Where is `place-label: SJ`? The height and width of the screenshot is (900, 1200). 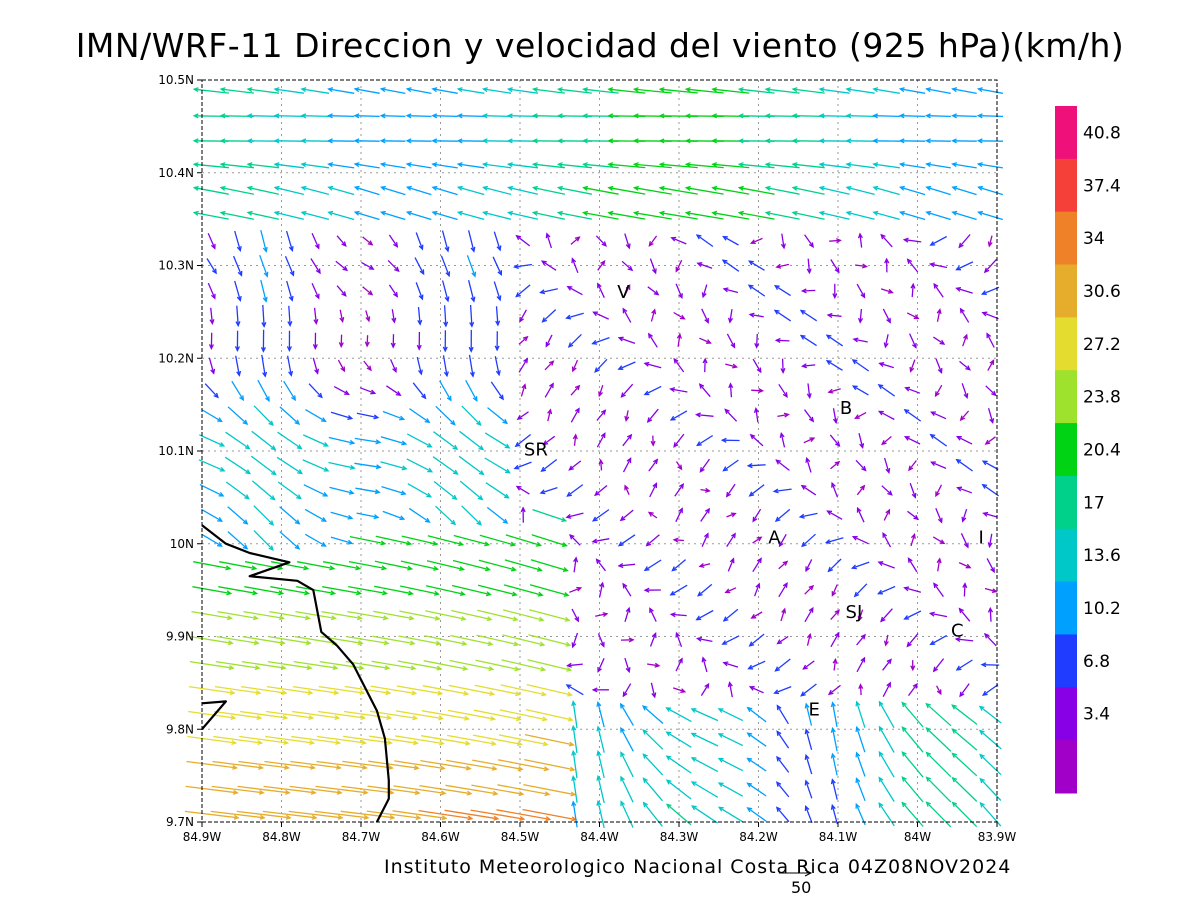
place-label: SJ is located at coordinates (854, 612).